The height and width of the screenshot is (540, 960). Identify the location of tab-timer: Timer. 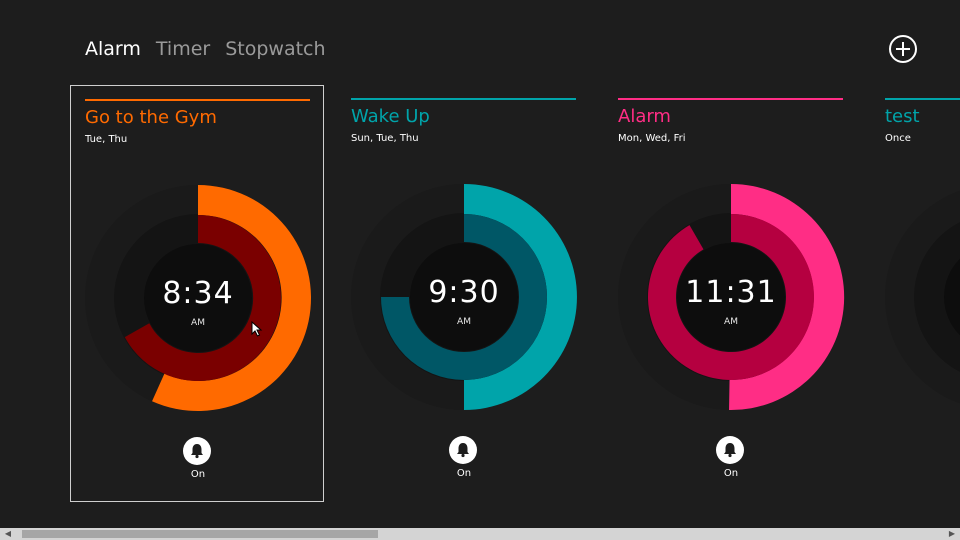
(183, 49).